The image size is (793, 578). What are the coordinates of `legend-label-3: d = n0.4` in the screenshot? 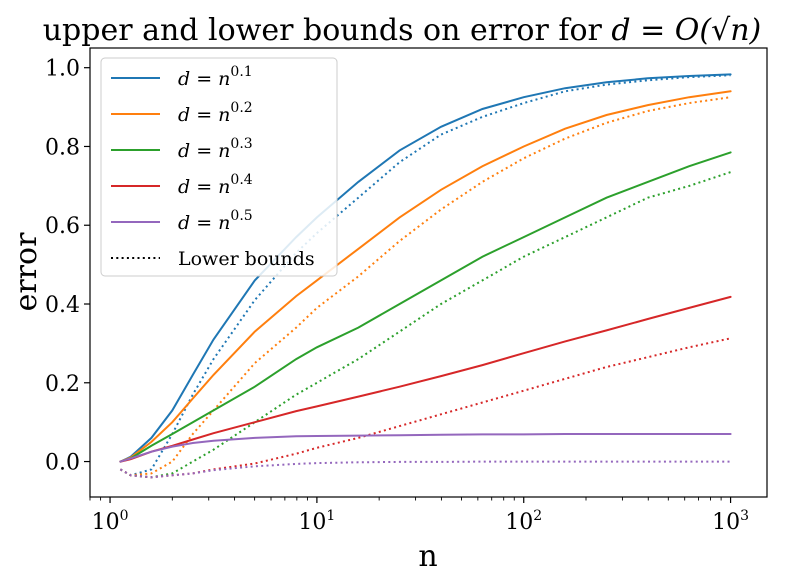 It's located at (215, 185).